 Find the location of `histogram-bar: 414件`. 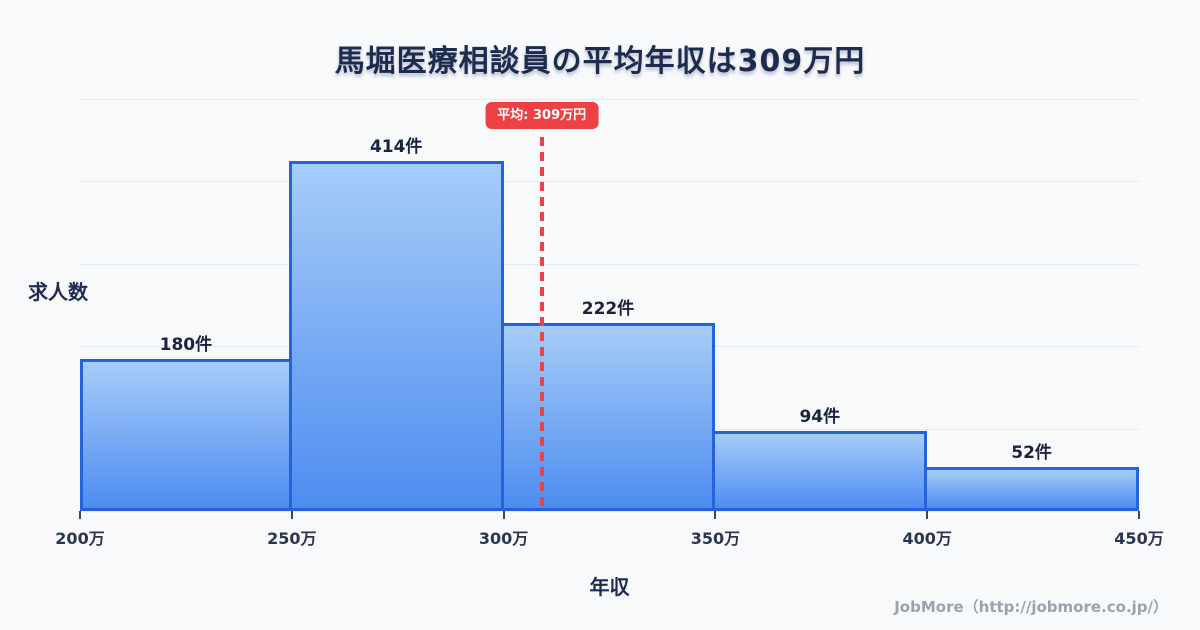

histogram-bar: 414件 is located at coordinates (396, 324).